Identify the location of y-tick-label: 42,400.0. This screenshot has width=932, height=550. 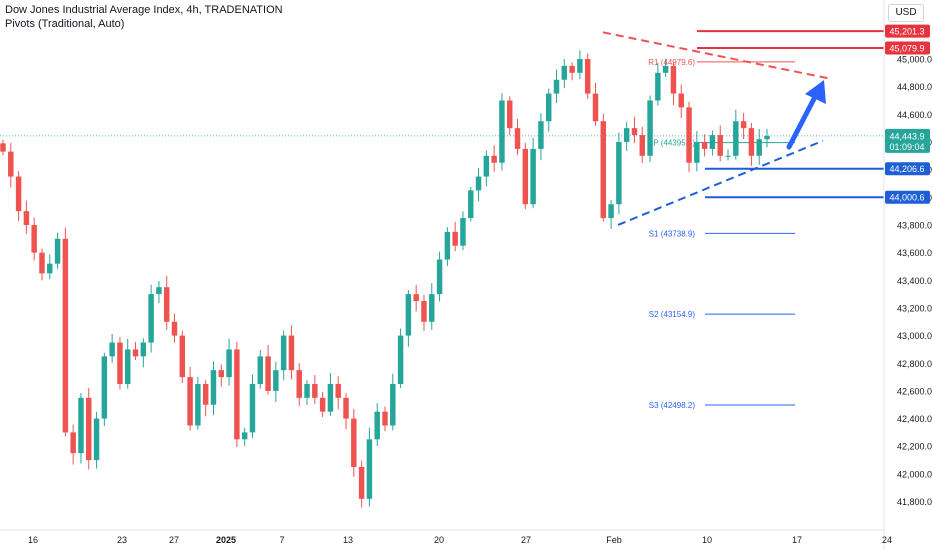
(914, 419).